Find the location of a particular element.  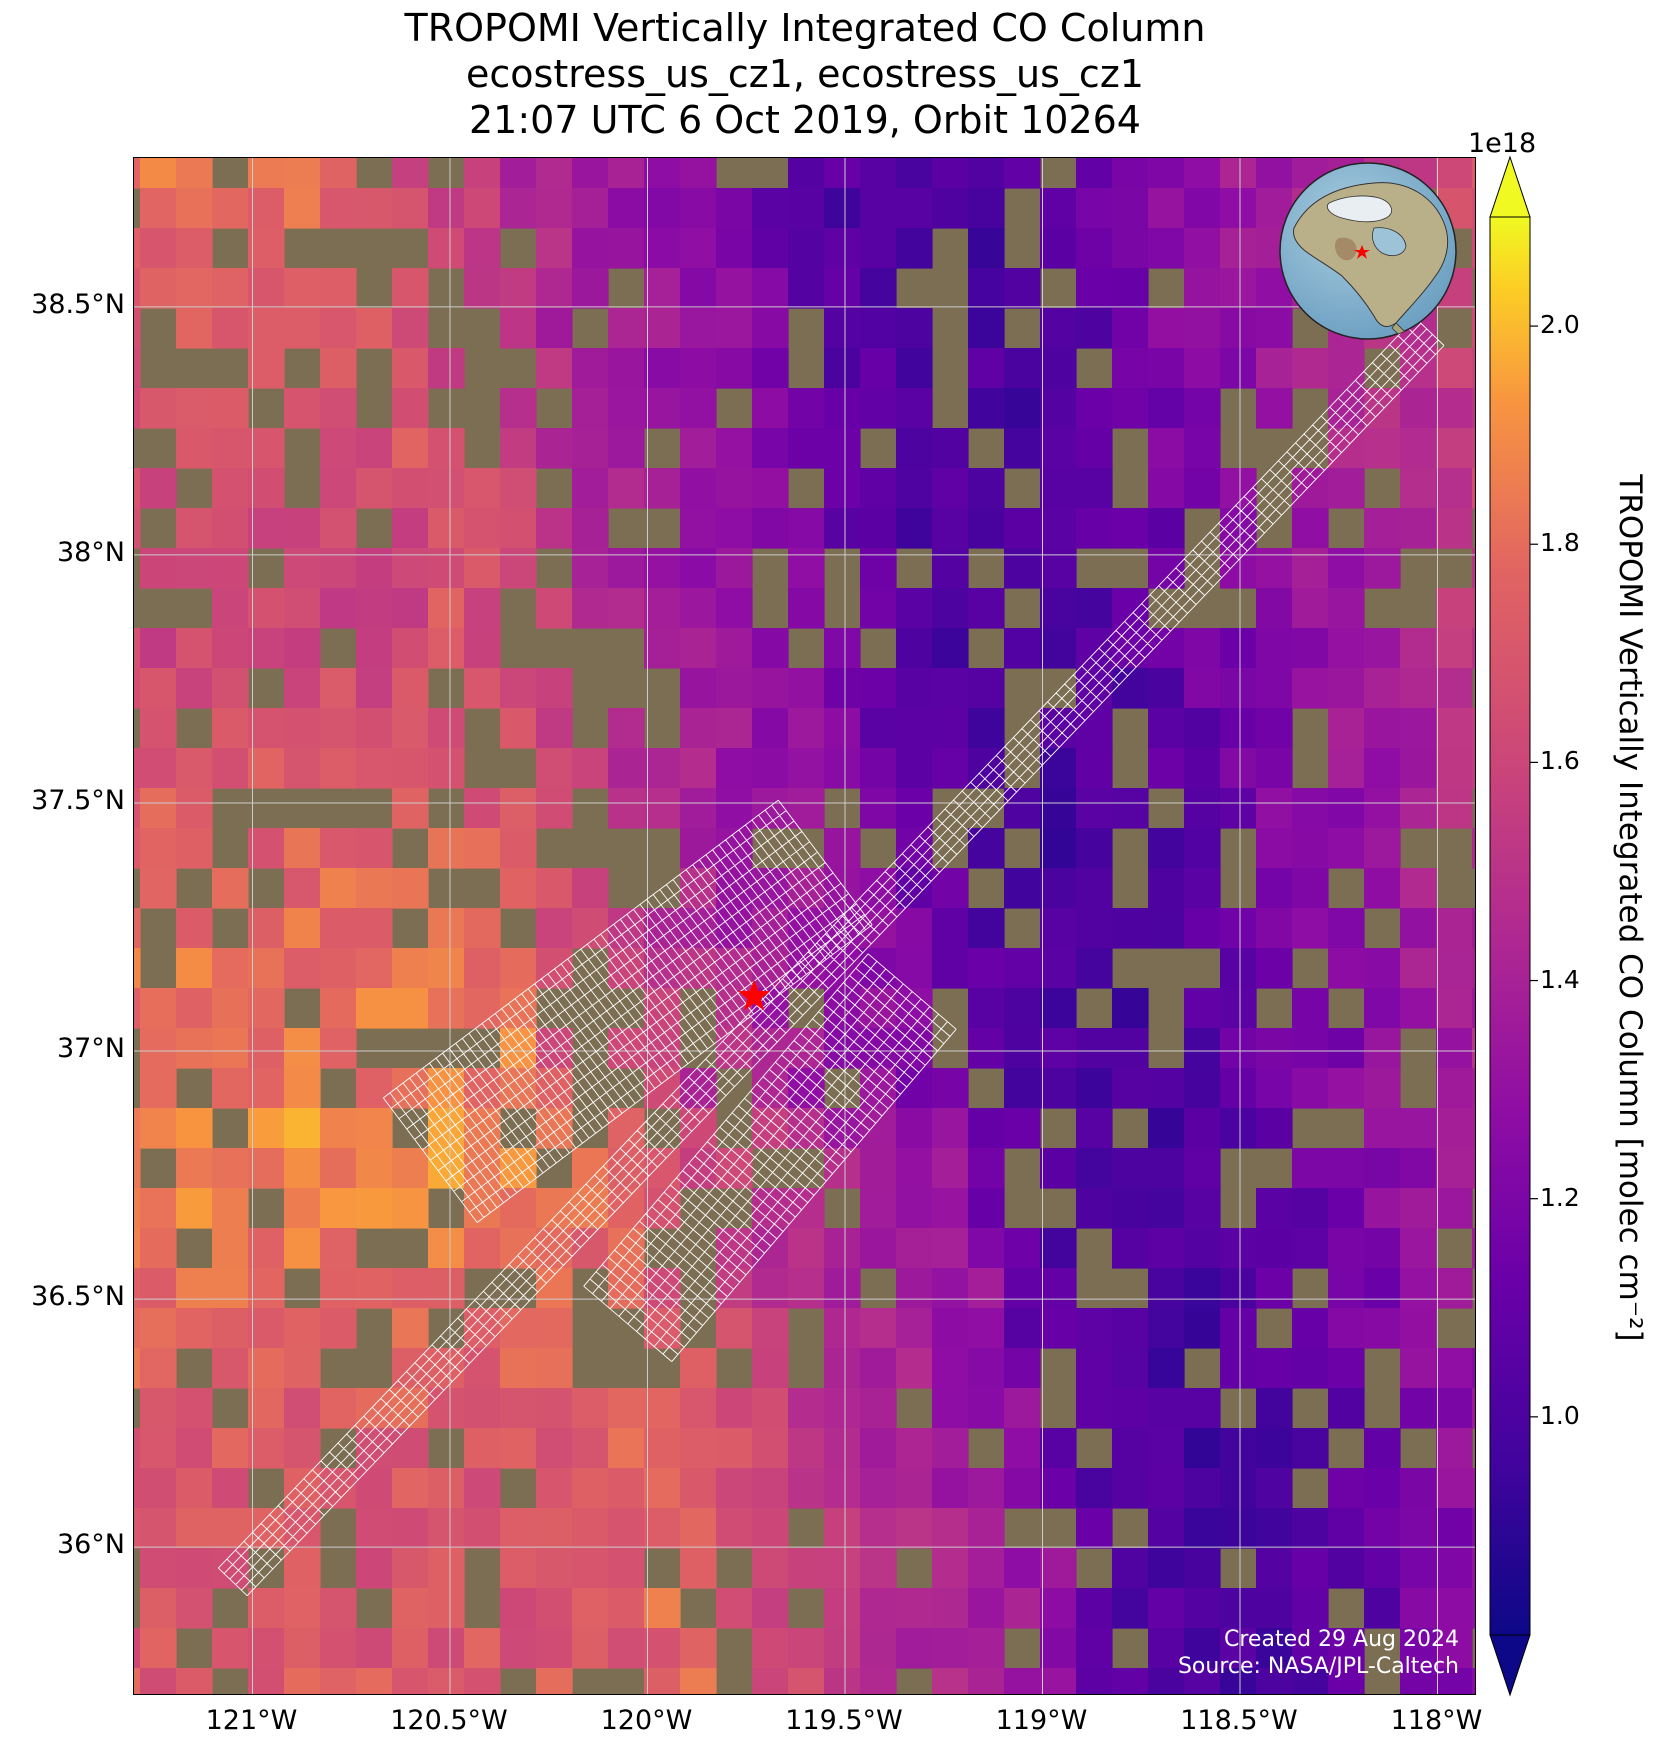

colorbar-tick-label: 1.0 is located at coordinates (1560, 1415).